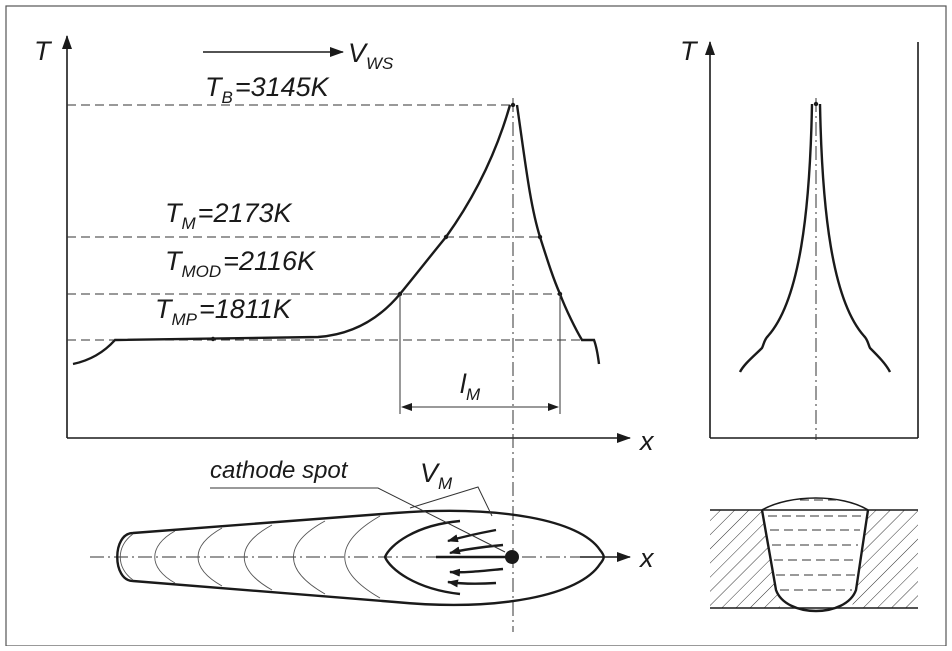  Describe the element at coordinates (776, 238) in the screenshot. I see `cross-section-curve-left` at that location.